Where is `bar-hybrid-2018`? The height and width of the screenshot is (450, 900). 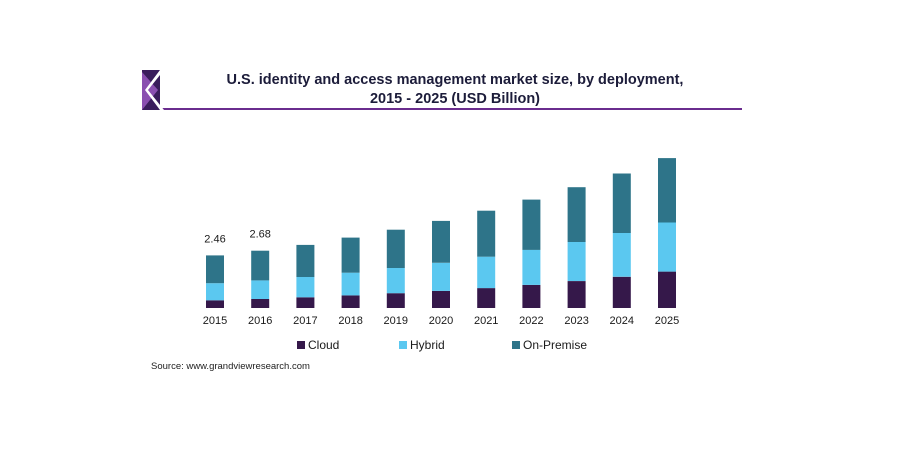 bar-hybrid-2018 is located at coordinates (350, 284).